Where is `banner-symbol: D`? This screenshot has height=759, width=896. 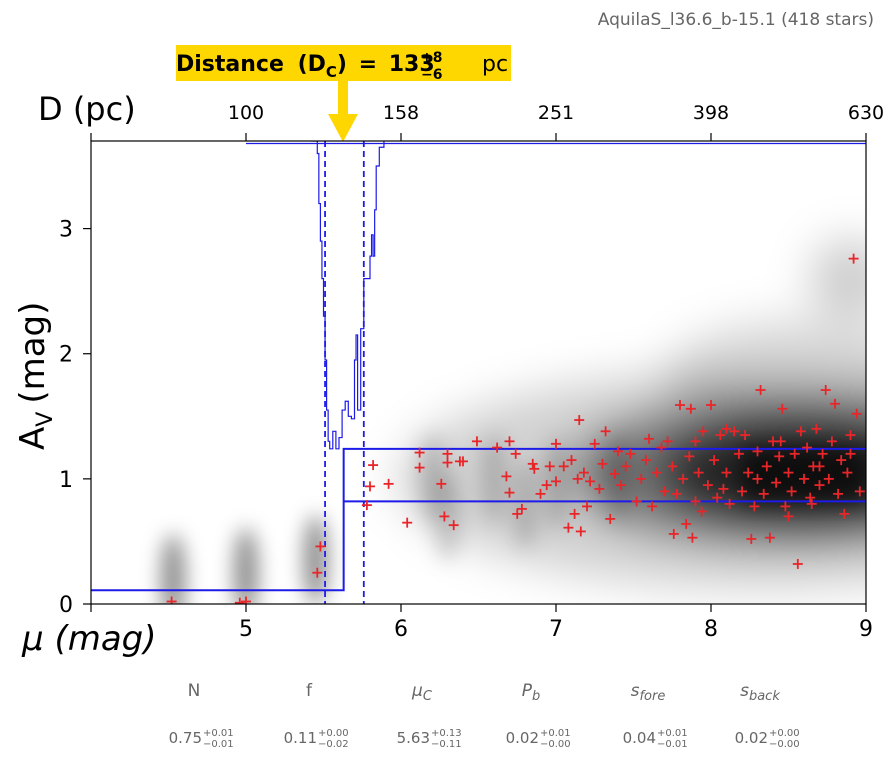
banner-symbol: D is located at coordinates (317, 64).